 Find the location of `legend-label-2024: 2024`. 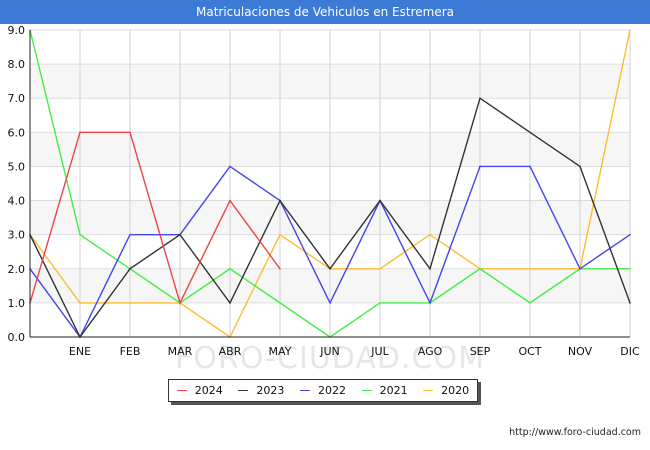

legend-label-2024: 2024 is located at coordinates (208, 390).